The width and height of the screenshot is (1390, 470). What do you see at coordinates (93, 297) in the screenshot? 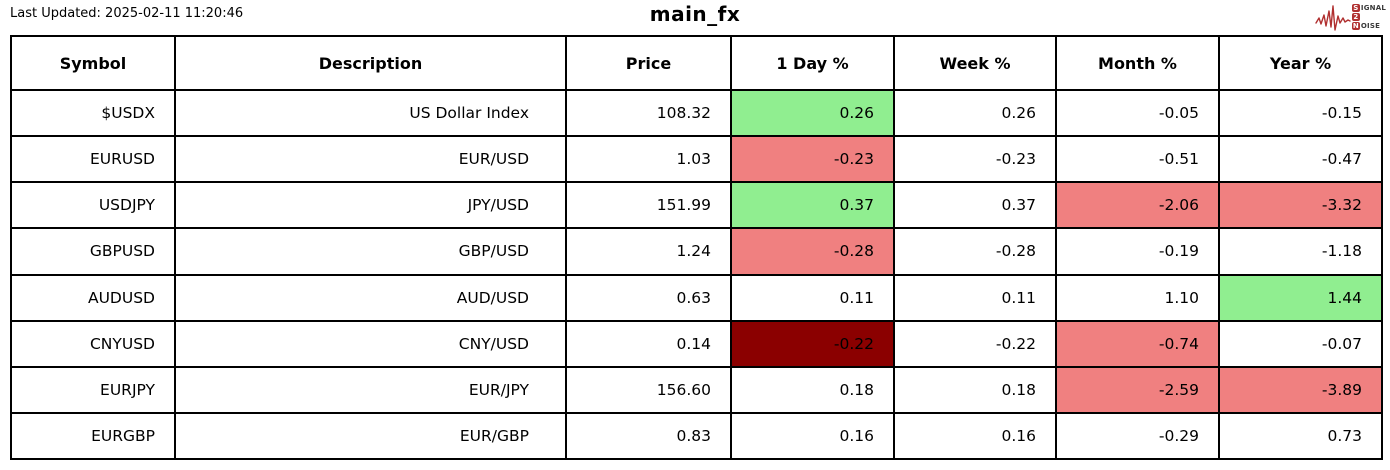
I see `cell-symbol: AUDUSD` at bounding box center [93, 297].